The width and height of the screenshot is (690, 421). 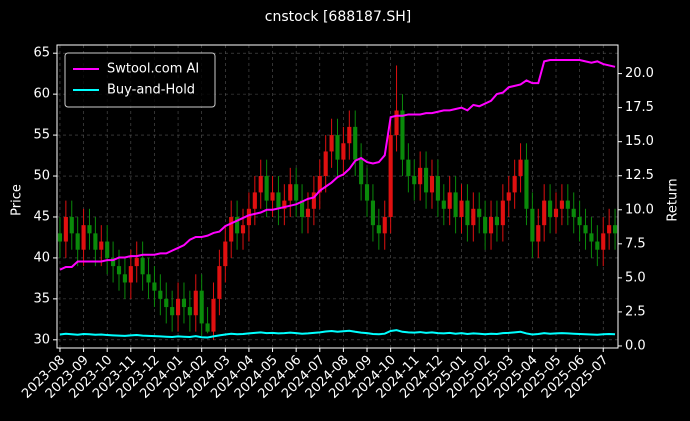 What do you see at coordinates (153, 69) in the screenshot?
I see `legend-label: Swtool.com AI` at bounding box center [153, 69].